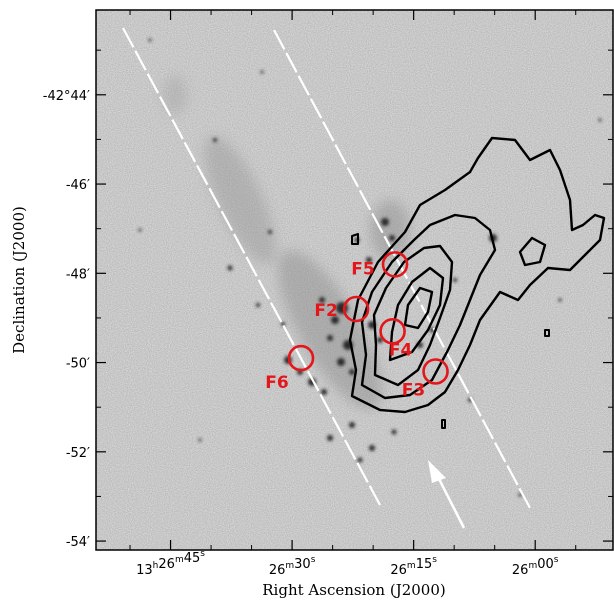  I want to click on field-markers: F5 F2 F4 F3 F6, so click(357, 325).